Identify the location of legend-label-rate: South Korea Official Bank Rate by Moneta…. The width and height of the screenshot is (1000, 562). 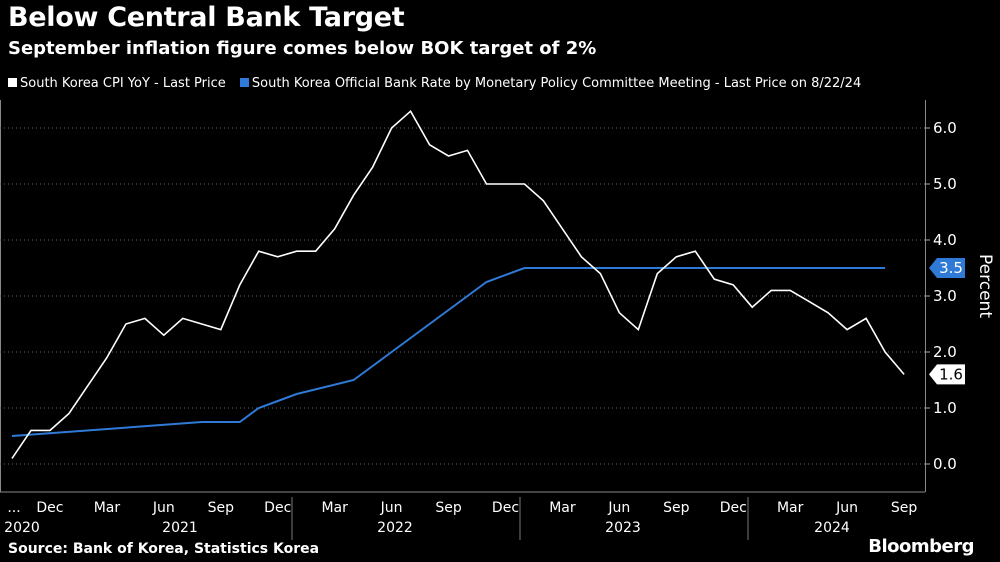
(556, 83).